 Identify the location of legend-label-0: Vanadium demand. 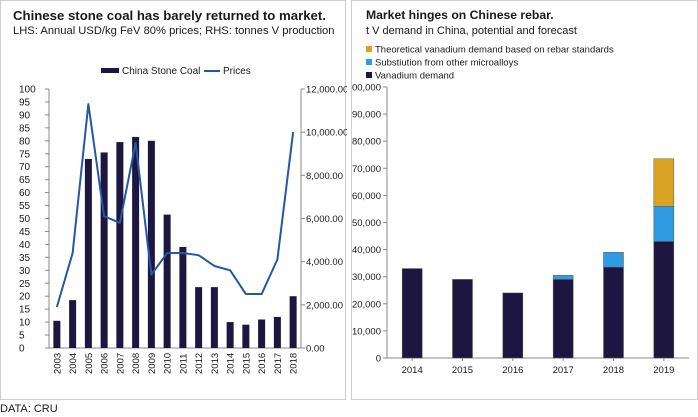
(414, 76).